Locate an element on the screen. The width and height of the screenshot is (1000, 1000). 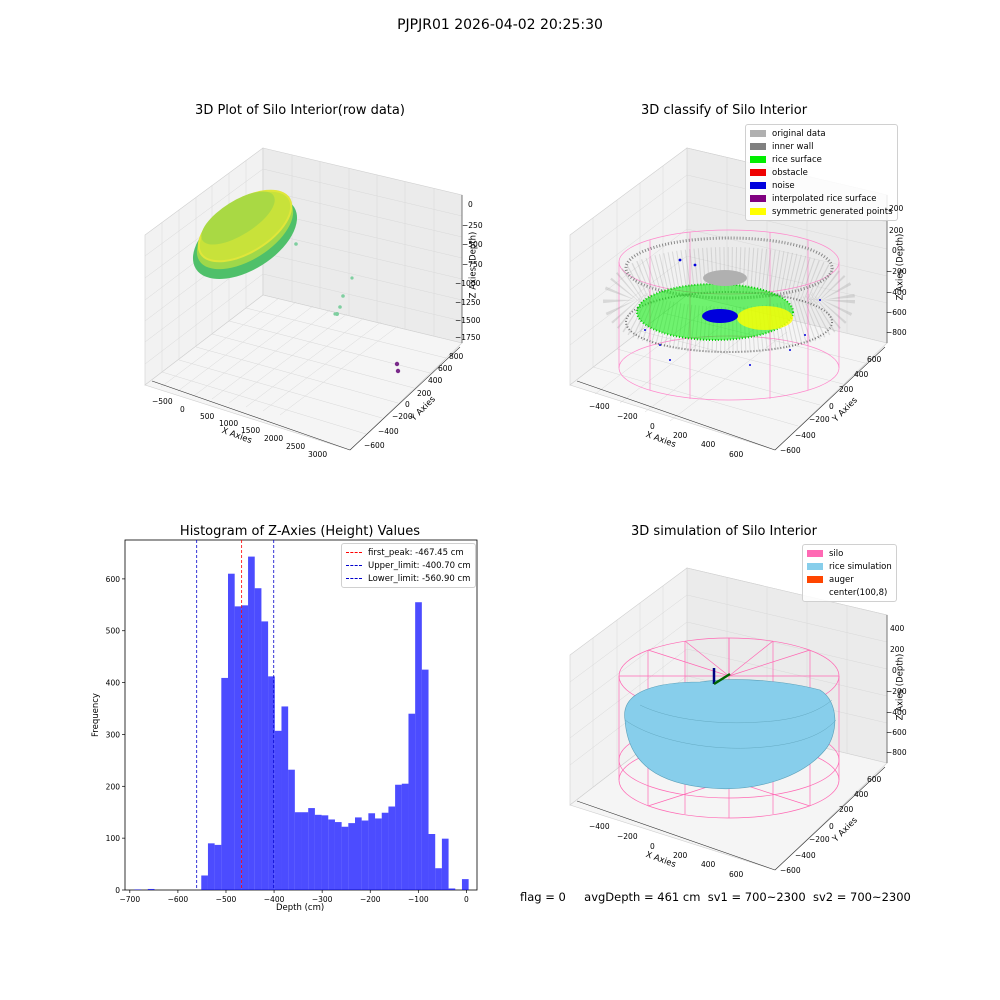
raw-xtick: 0 is located at coordinates (182, 409).